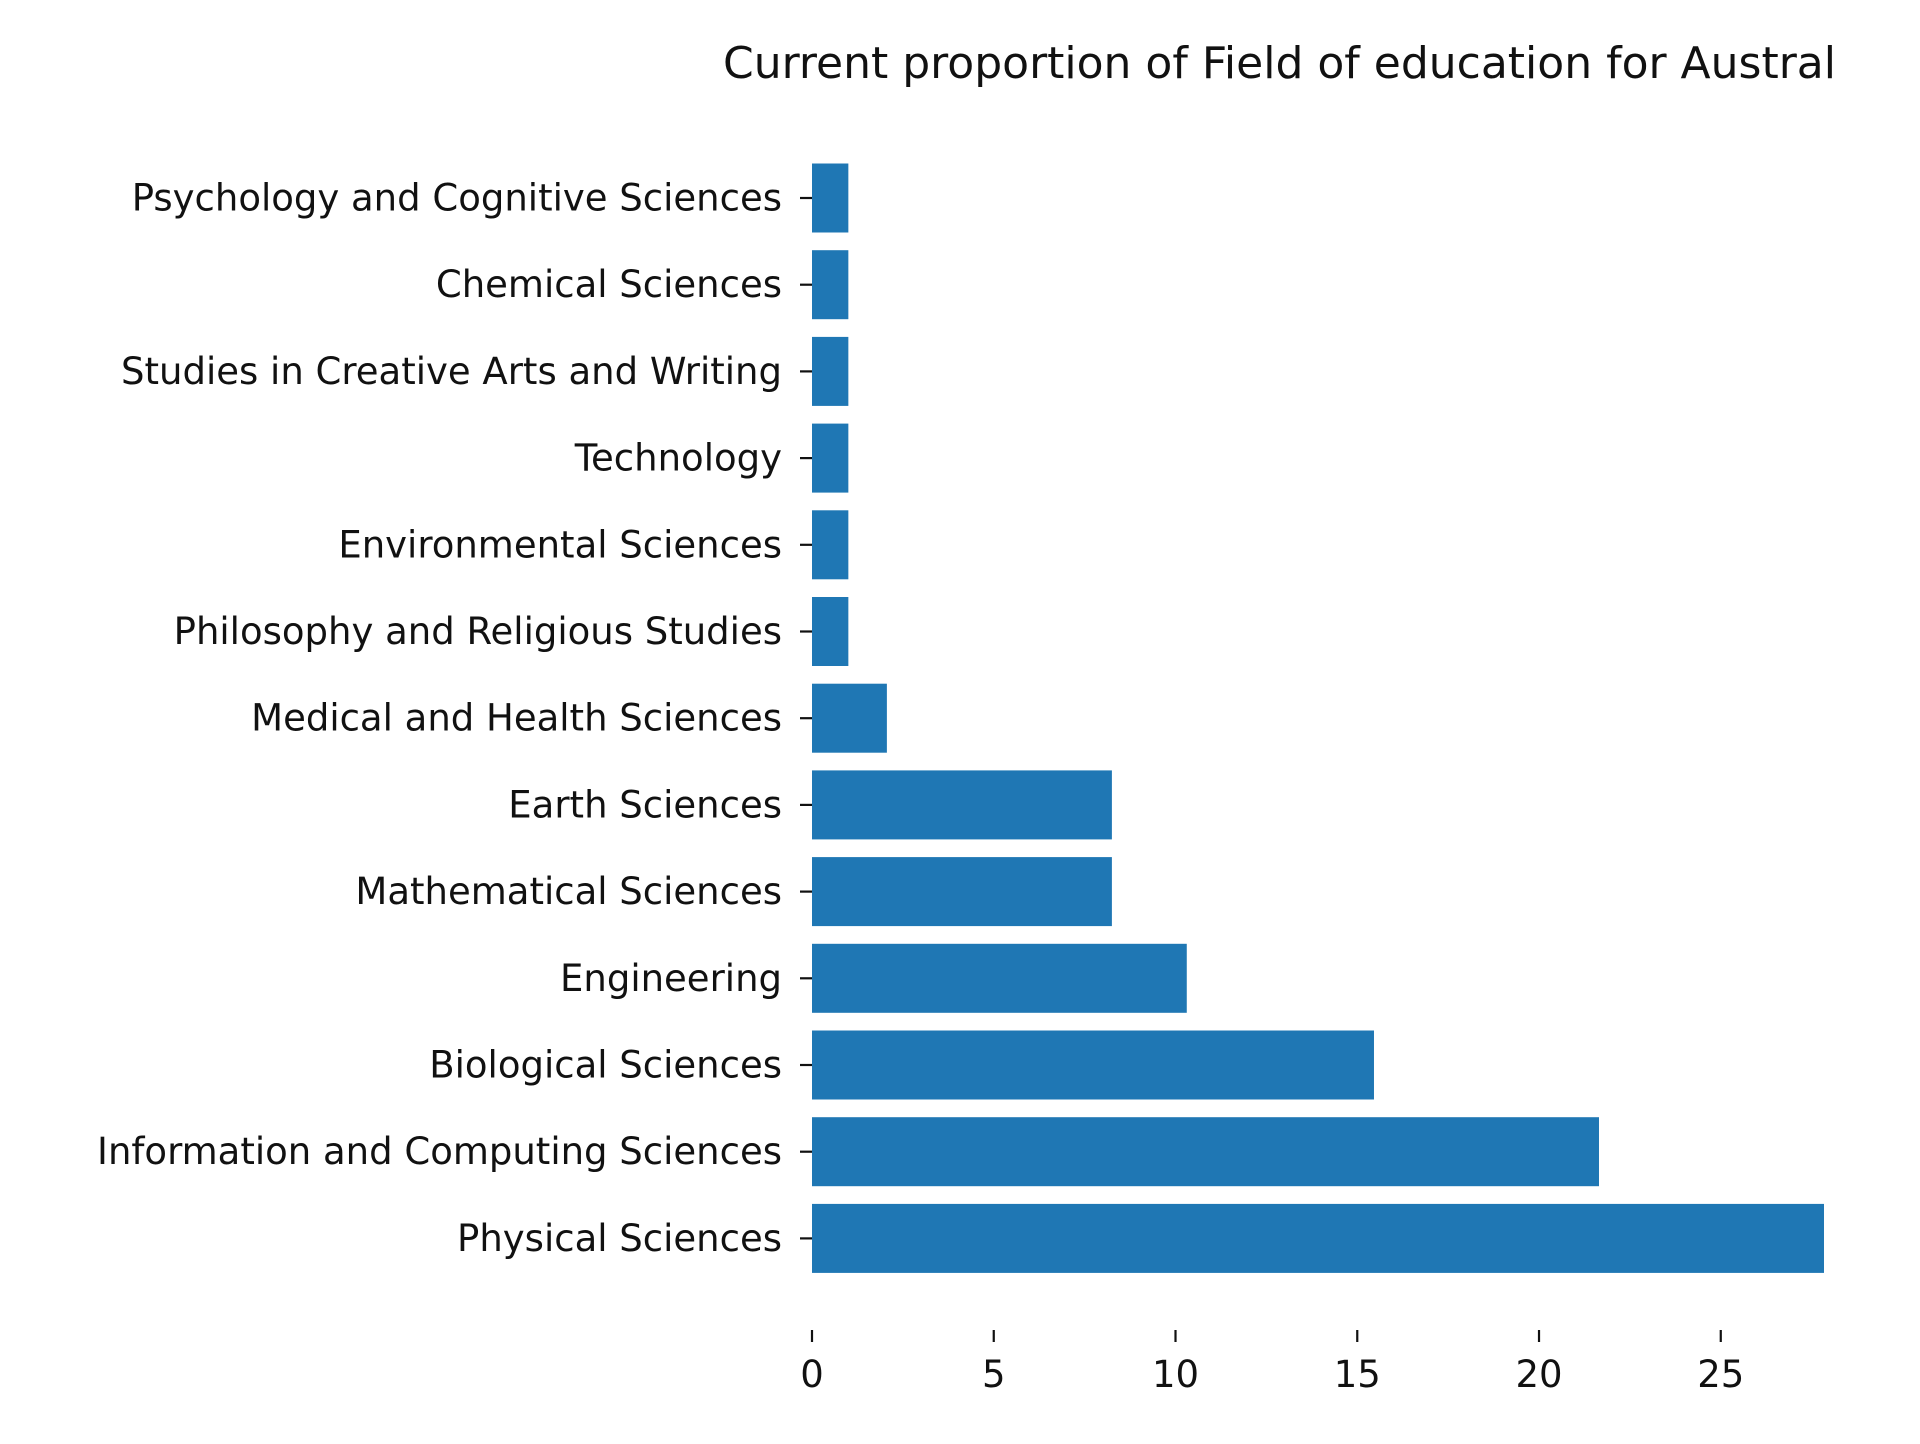 This screenshot has height=1444, width=1920. What do you see at coordinates (605, 1065) in the screenshot?
I see `y-tick-label: Biological Sciences` at bounding box center [605, 1065].